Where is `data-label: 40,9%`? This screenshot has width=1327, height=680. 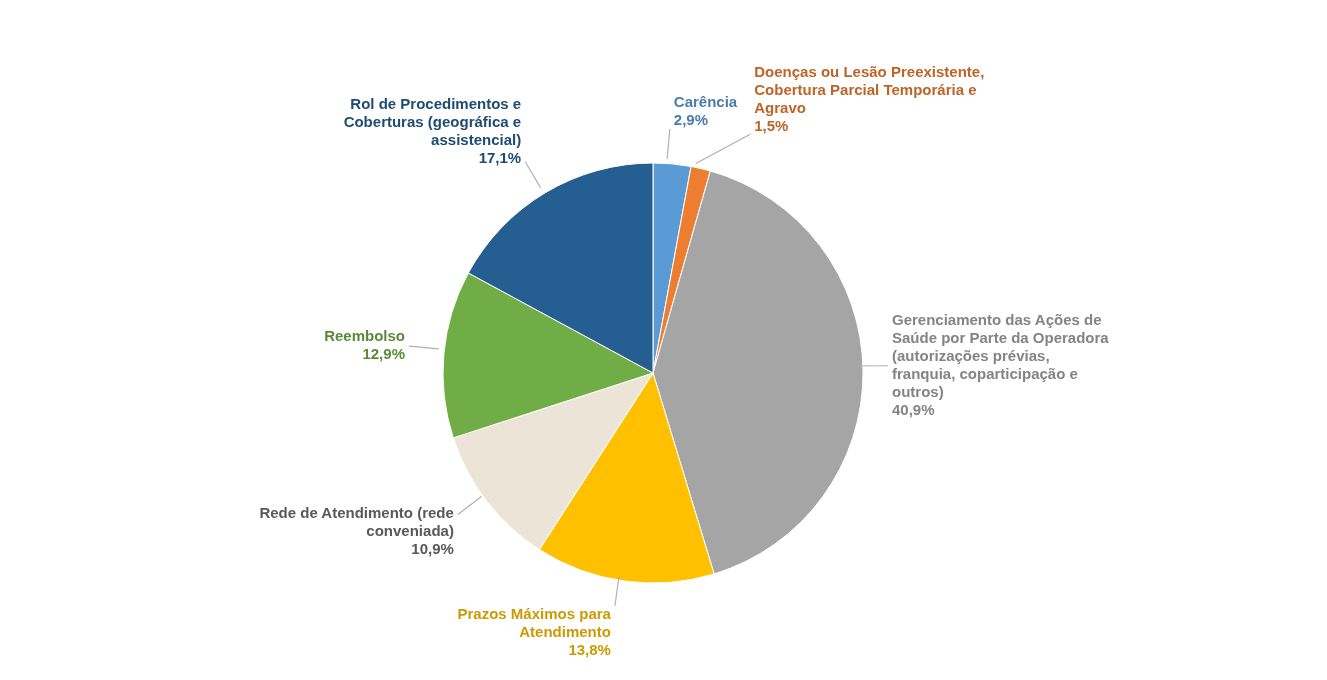
data-label: 40,9% is located at coordinates (913, 410).